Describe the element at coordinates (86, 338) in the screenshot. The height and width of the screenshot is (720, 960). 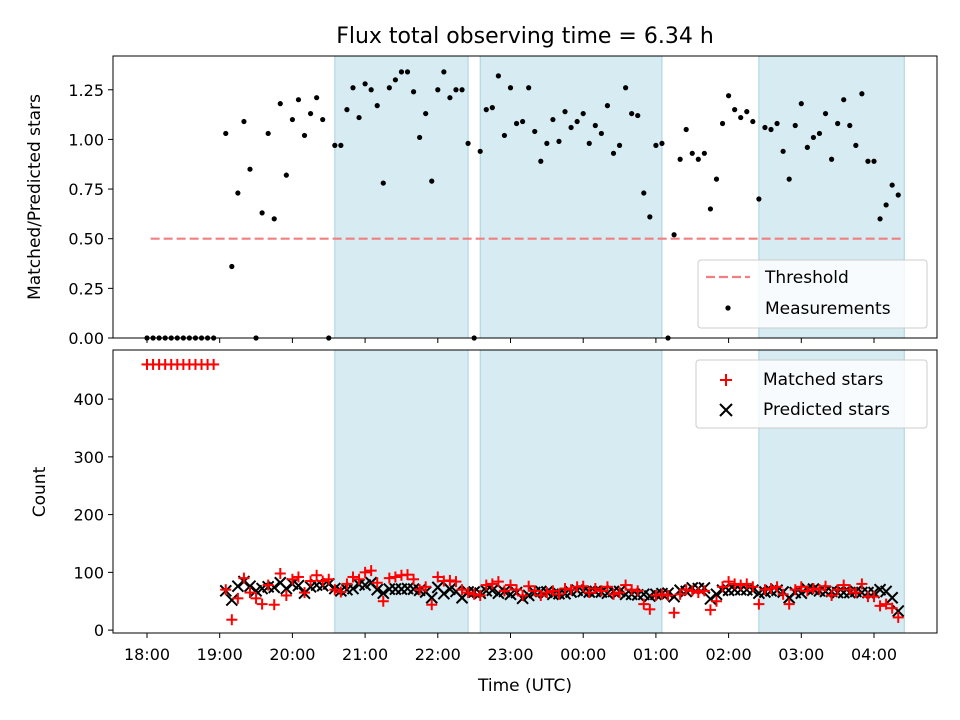
I see `top-y-tick-label: 0.00` at that location.